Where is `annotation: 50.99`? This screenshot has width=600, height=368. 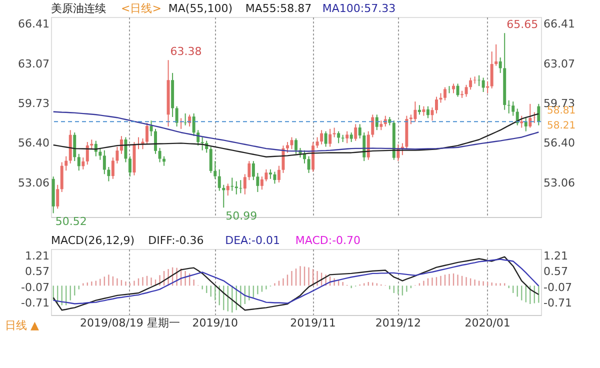
annotation: 50.99 is located at coordinates (242, 216).